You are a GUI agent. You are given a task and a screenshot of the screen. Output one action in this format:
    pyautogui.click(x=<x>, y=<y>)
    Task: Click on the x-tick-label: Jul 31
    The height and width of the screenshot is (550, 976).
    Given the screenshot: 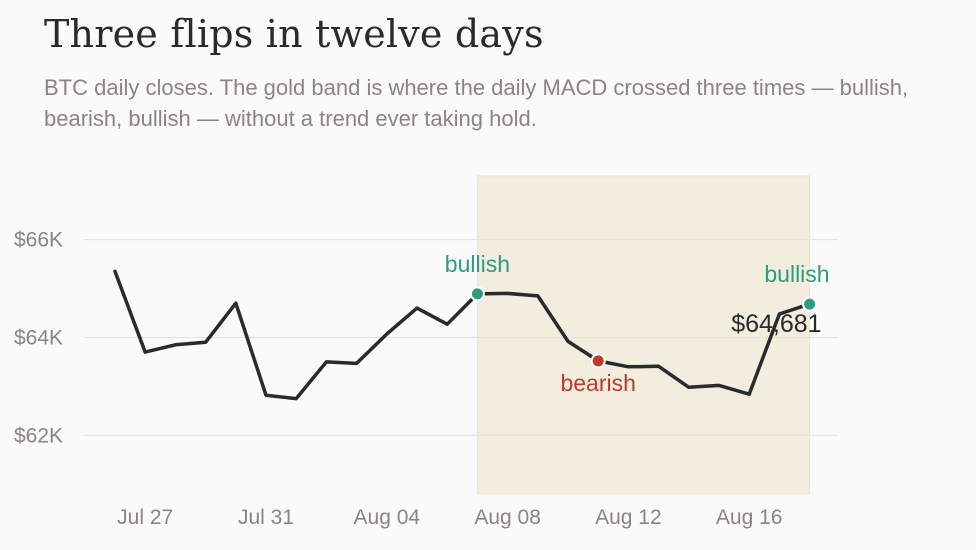 What is the action you would take?
    pyautogui.click(x=266, y=517)
    